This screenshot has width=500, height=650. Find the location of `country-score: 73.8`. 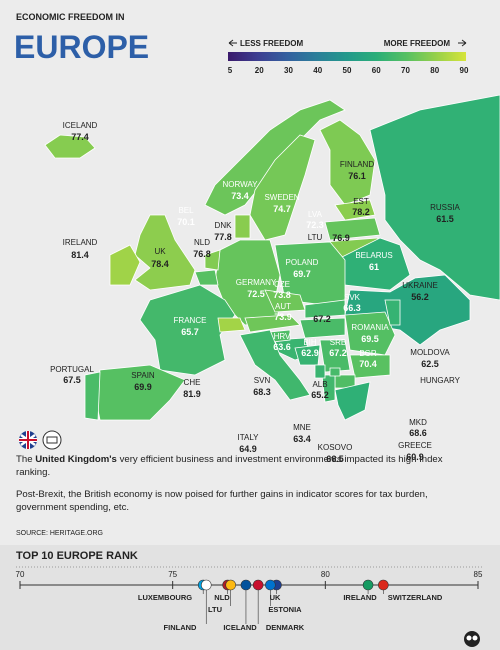

country-score: 73.8 is located at coordinates (282, 295).